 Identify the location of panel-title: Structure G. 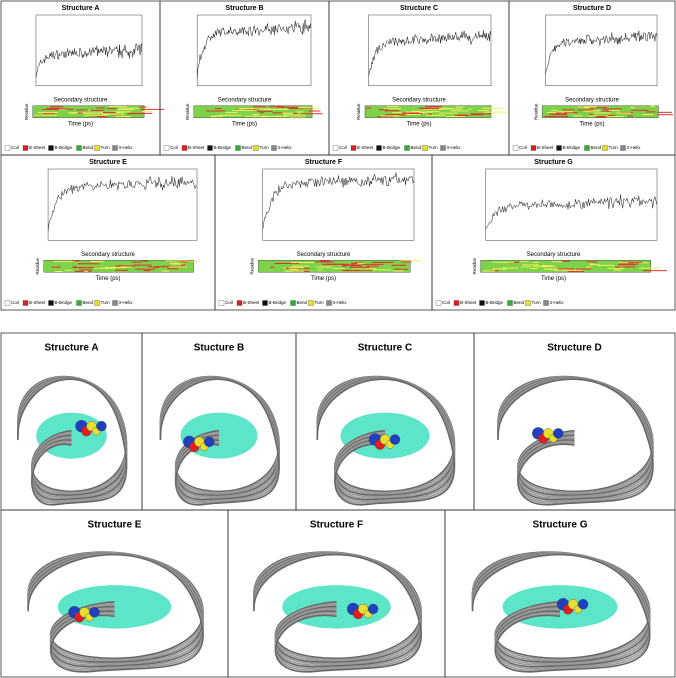
(559, 525).